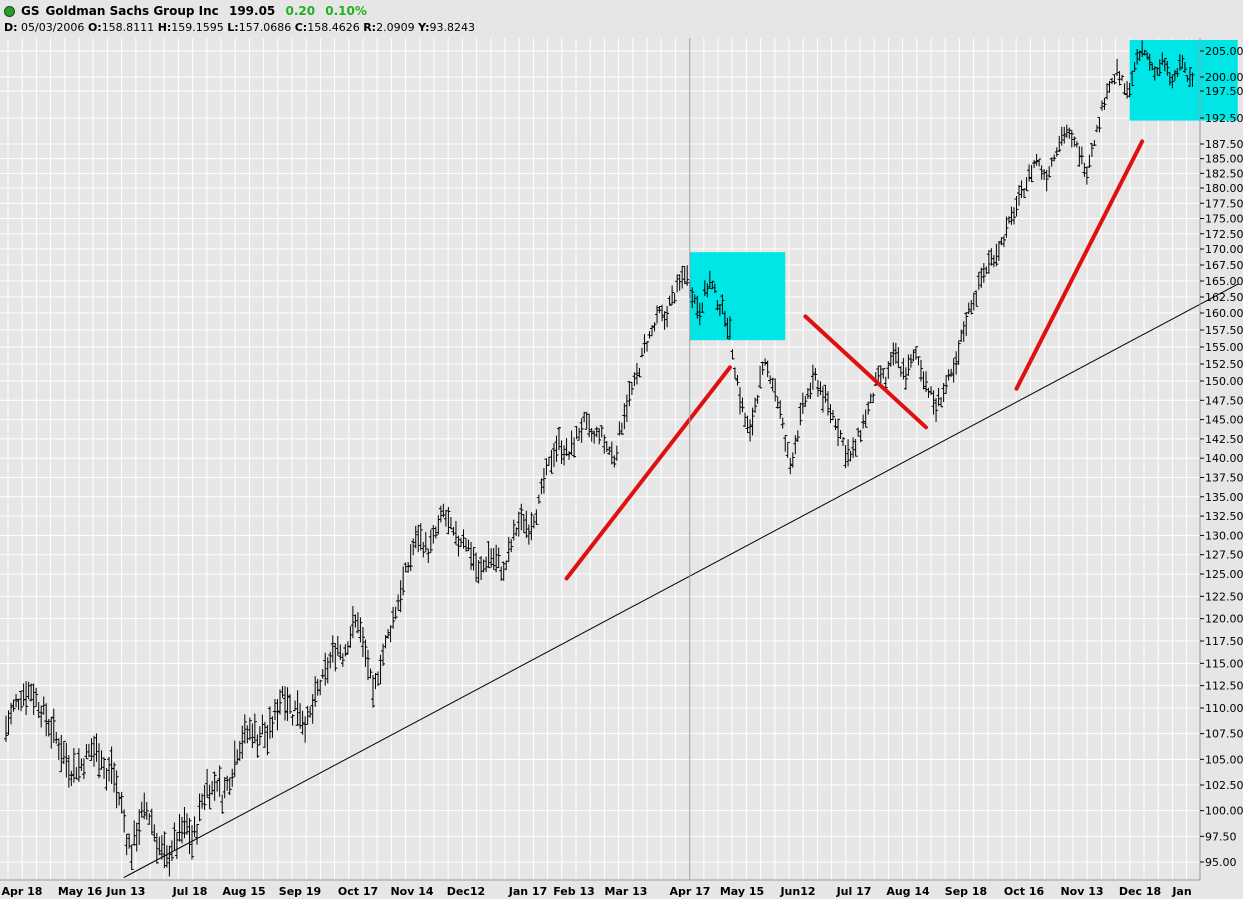  I want to click on low-value: 157.0686, so click(265, 27).